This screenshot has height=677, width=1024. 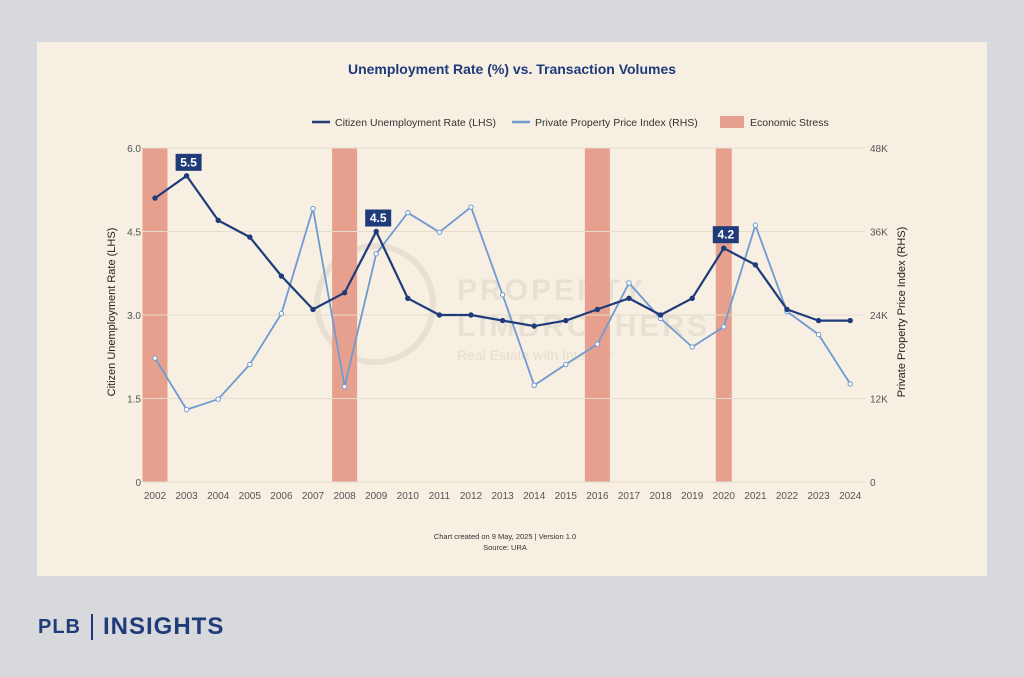 I want to click on x-tick-label: 2007, so click(x=313, y=496).